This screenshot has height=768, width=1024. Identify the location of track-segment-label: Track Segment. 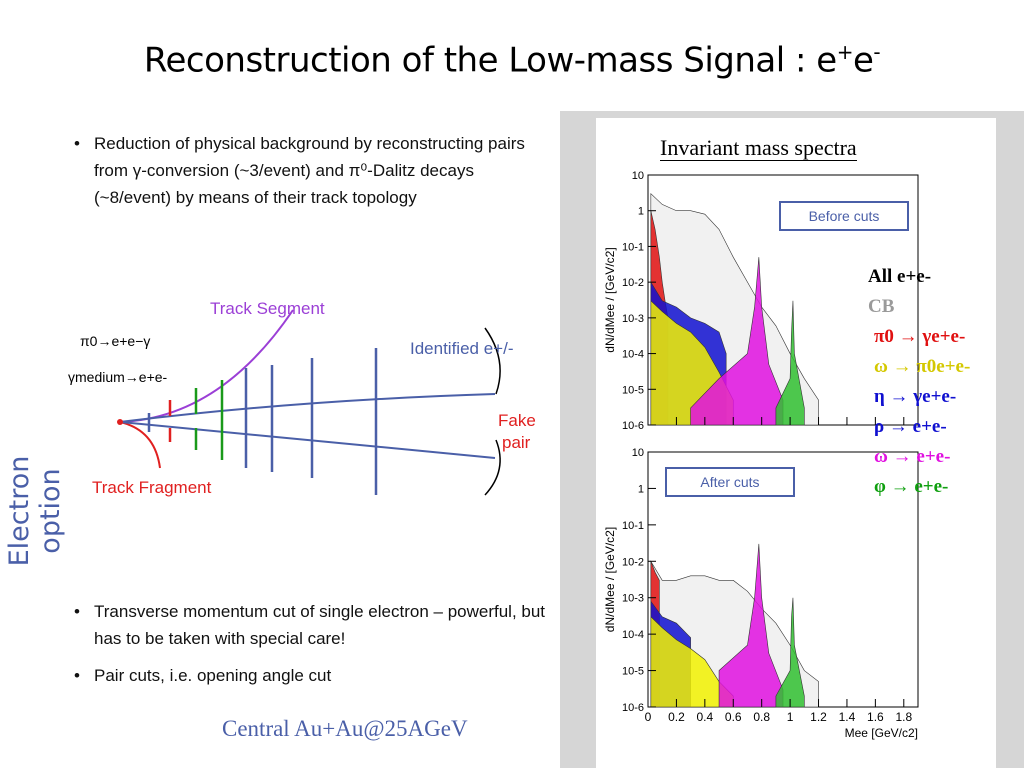
(267, 308).